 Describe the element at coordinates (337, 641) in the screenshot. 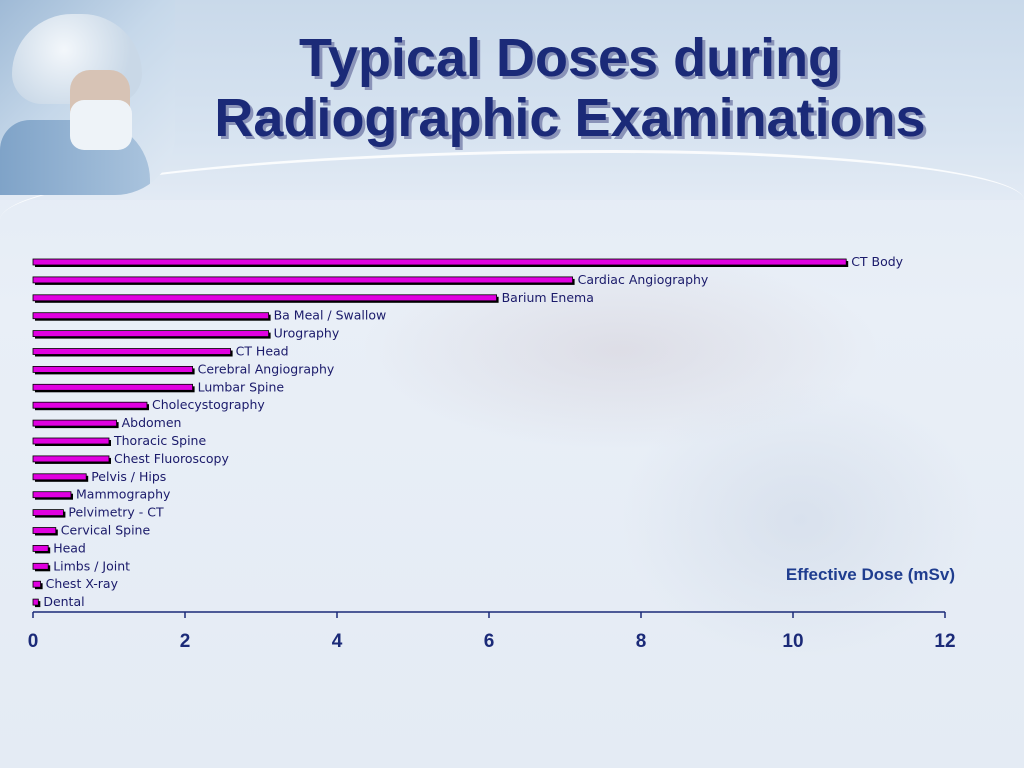

I see `x-tick-label: 4` at that location.